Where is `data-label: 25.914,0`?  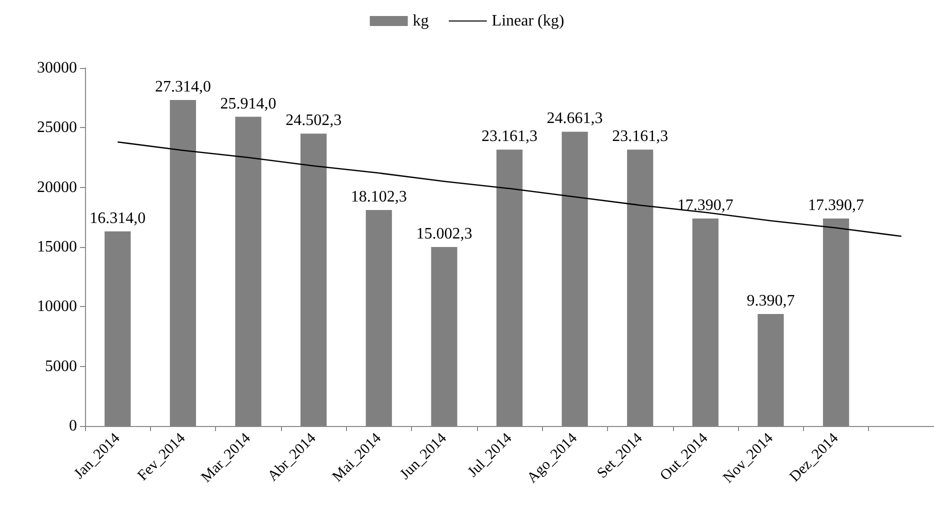
data-label: 25.914,0 is located at coordinates (248, 103).